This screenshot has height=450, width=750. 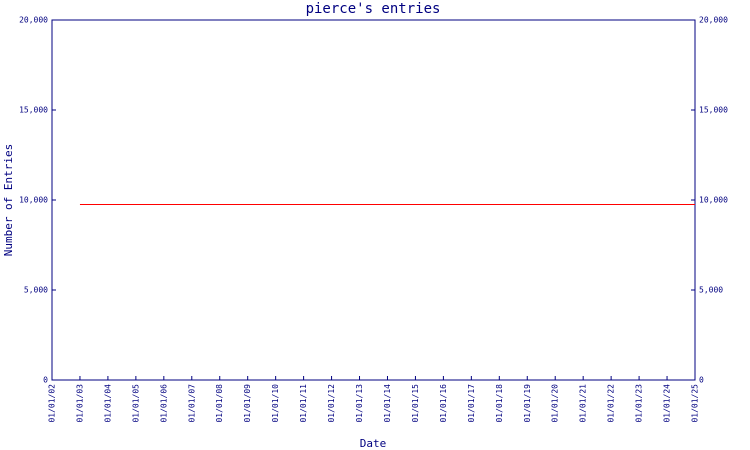 What do you see at coordinates (695, 403) in the screenshot?
I see `x-tick-label: 01/01/25` at bounding box center [695, 403].